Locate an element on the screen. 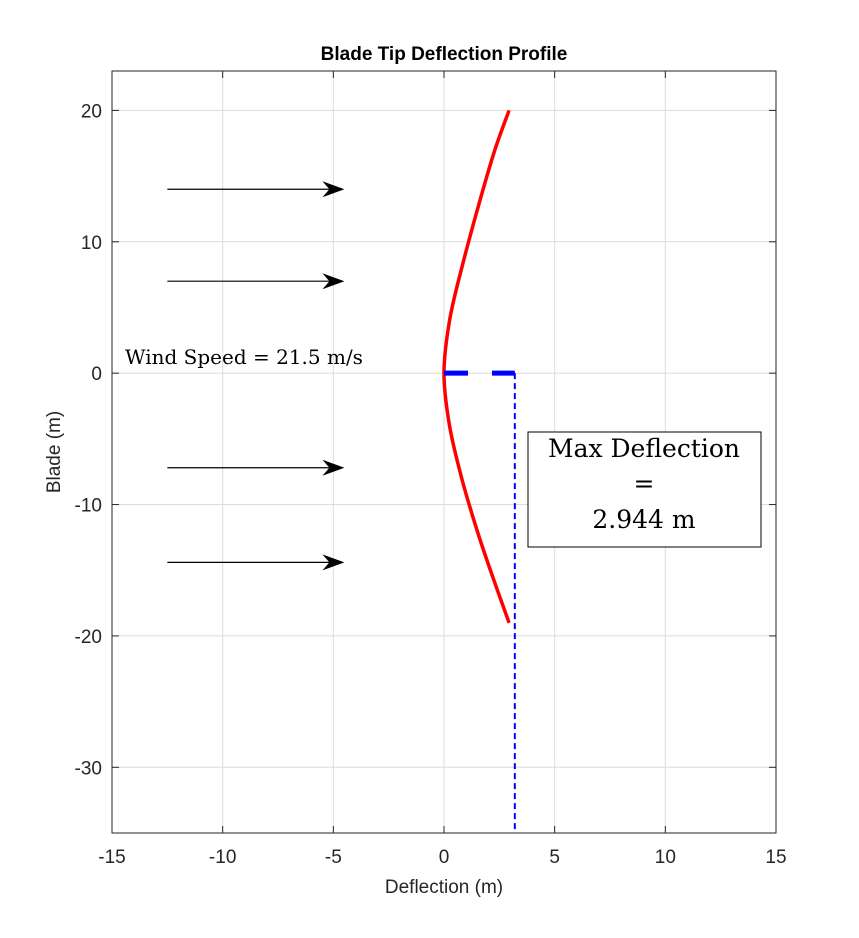 Image resolution: width=859 pixels, height=938 pixels. y-tick-label: -10 is located at coordinates (88, 506).